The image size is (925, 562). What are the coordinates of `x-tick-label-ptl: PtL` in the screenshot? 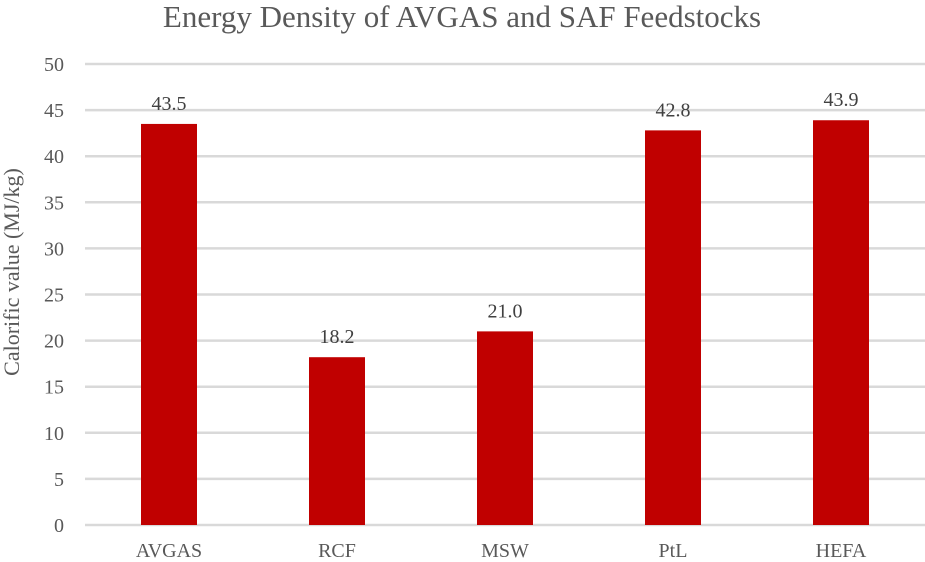 It's located at (673, 551).